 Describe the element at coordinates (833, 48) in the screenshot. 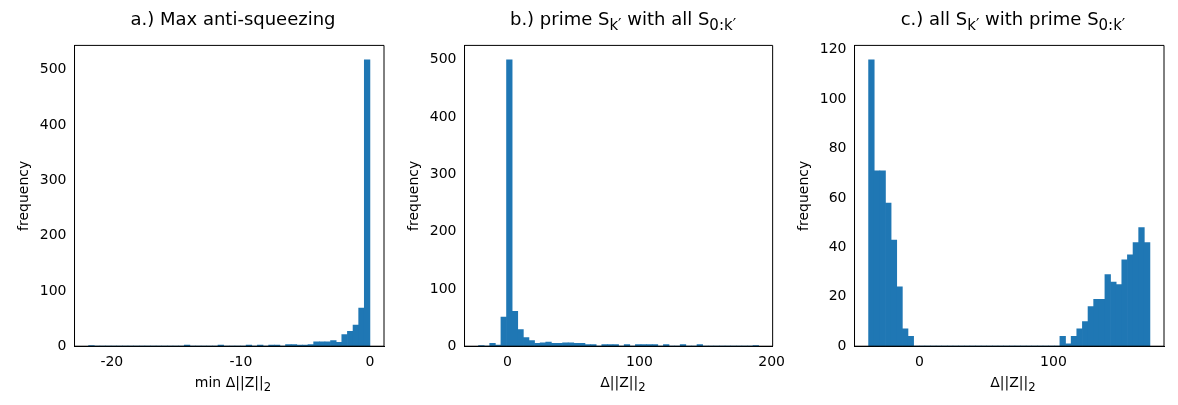

I see `y-tick-label: 120` at that location.